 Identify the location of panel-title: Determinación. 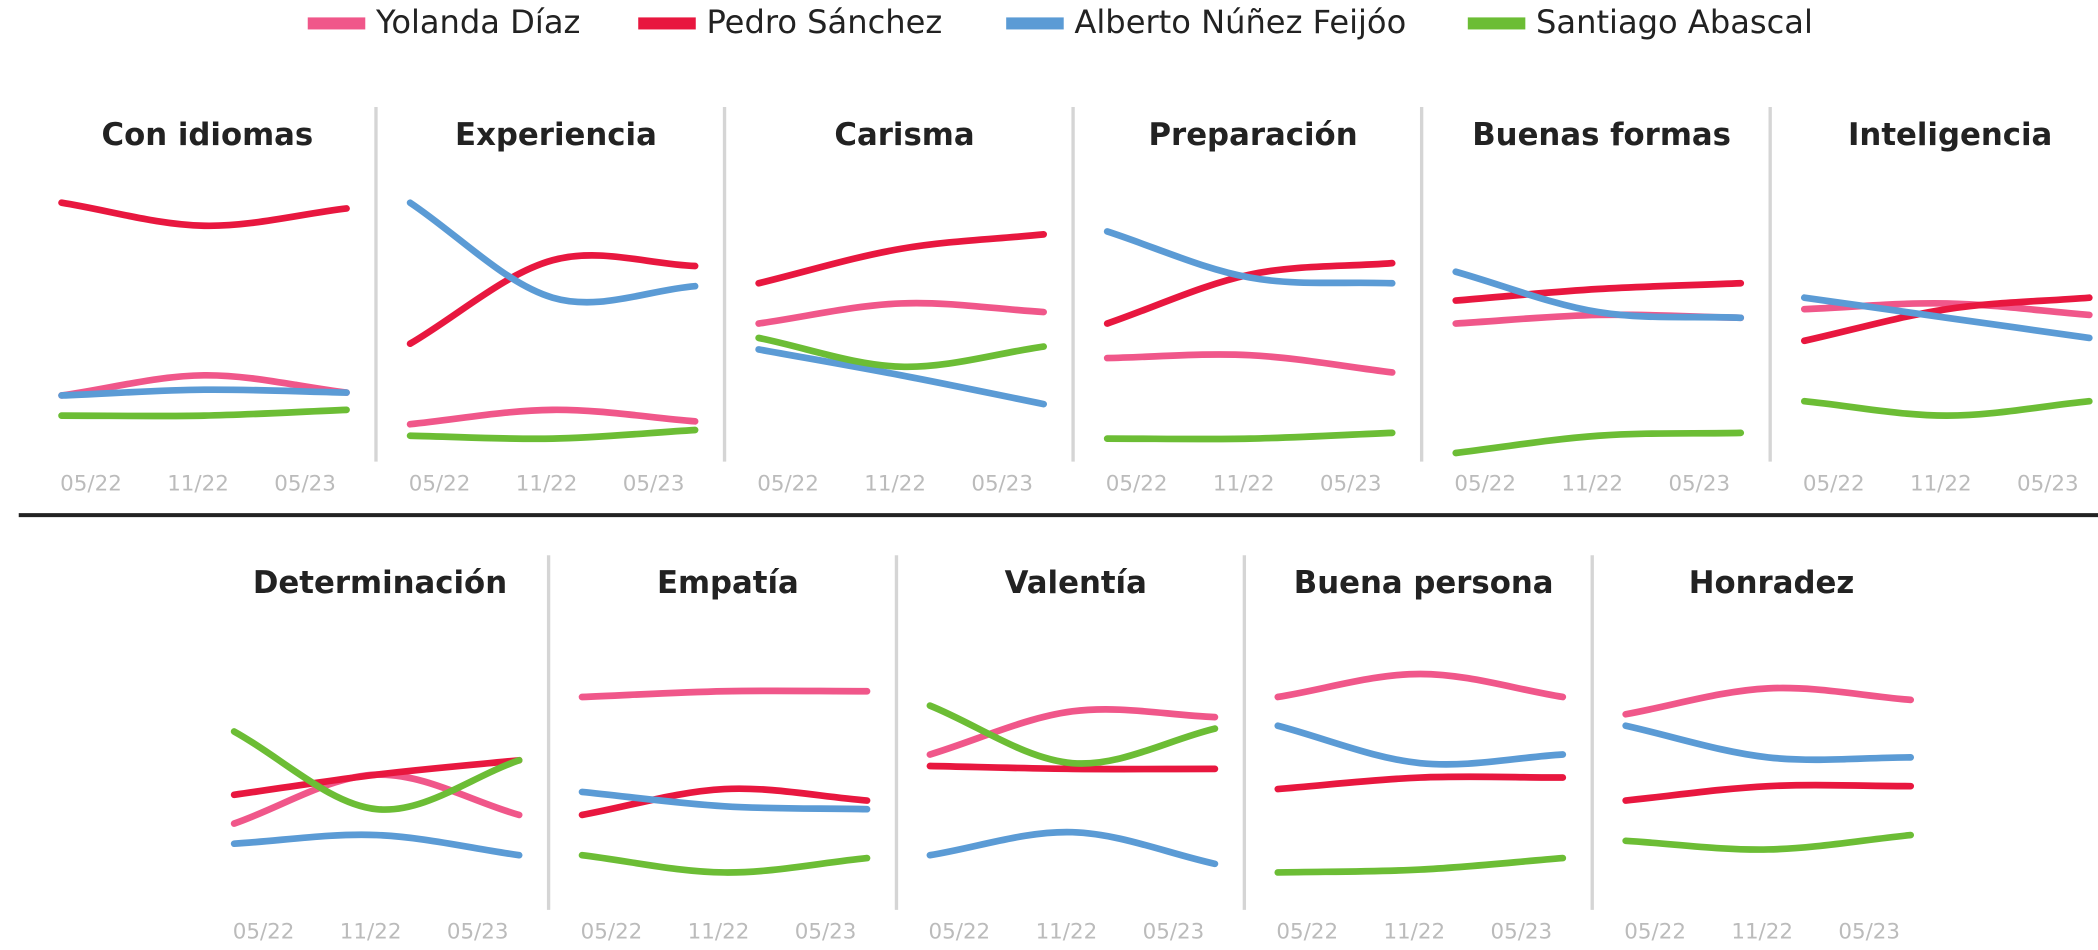
(380, 583).